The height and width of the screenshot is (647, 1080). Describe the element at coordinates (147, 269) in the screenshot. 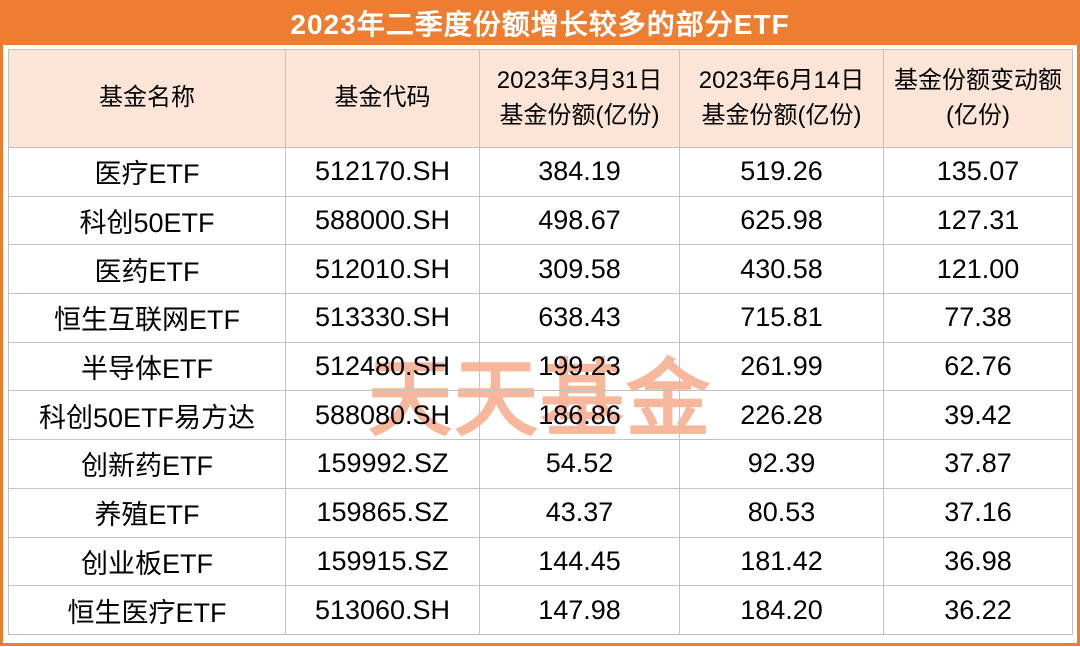

I see `fund-name-cell: 医药ETF` at that location.